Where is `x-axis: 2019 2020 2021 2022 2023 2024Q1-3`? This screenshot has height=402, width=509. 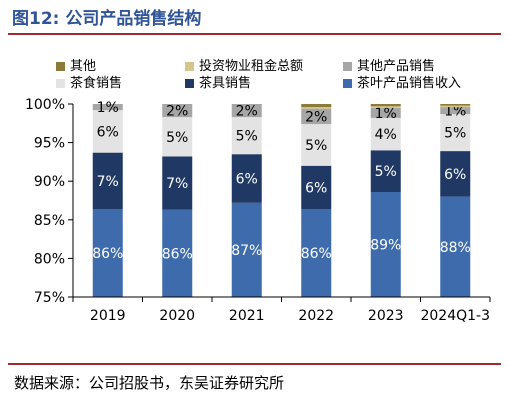
x-axis: 2019 2020 2021 2022 2023 2024Q1-3 is located at coordinates (281, 310).